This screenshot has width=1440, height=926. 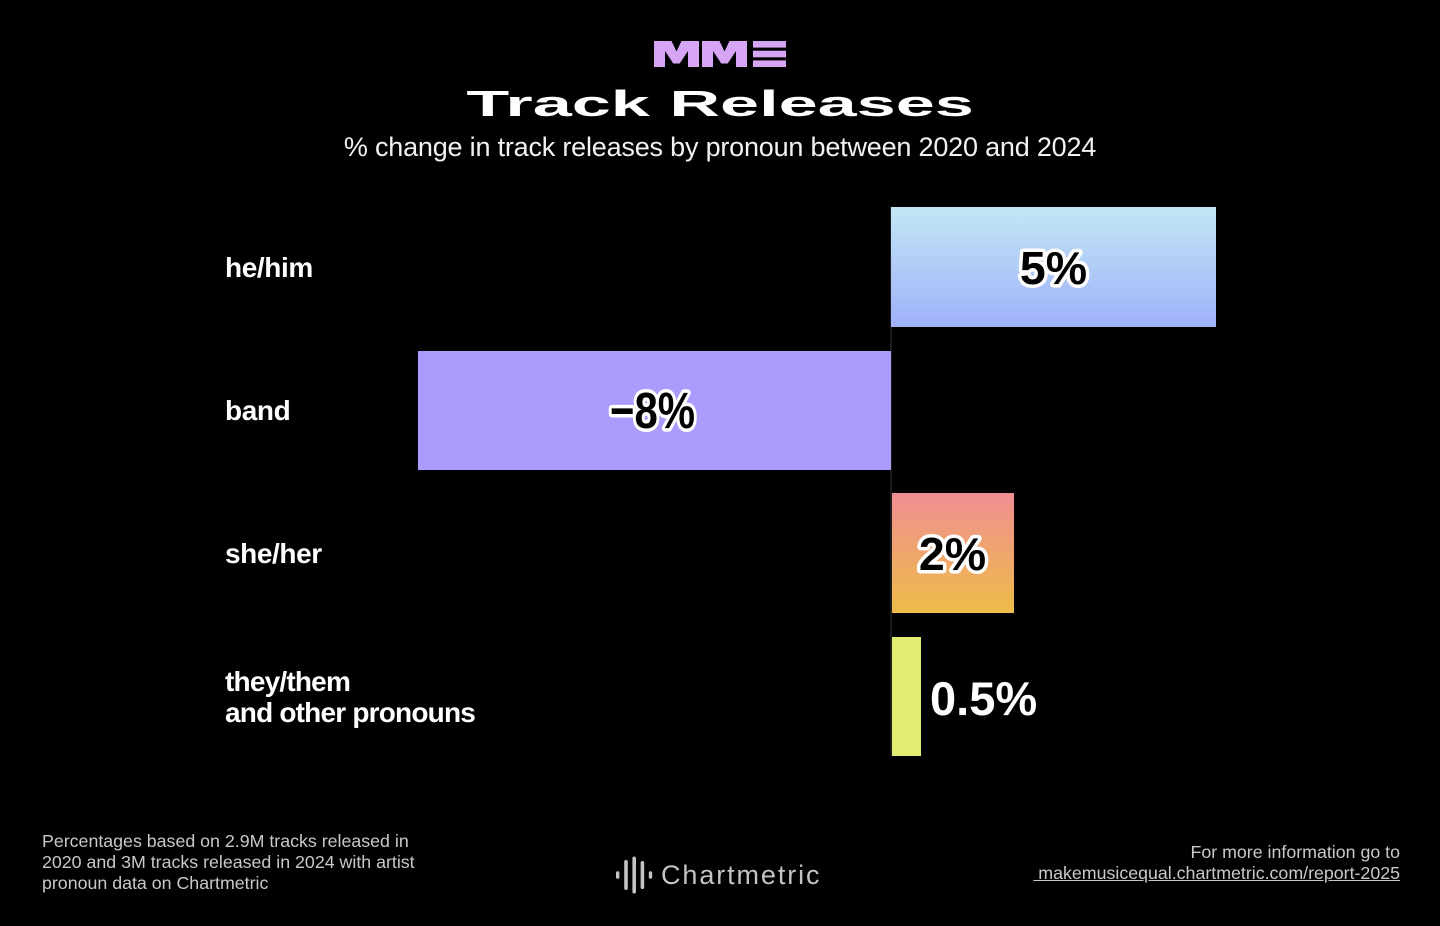 I want to click on svg-text: −8%, so click(x=652, y=410).